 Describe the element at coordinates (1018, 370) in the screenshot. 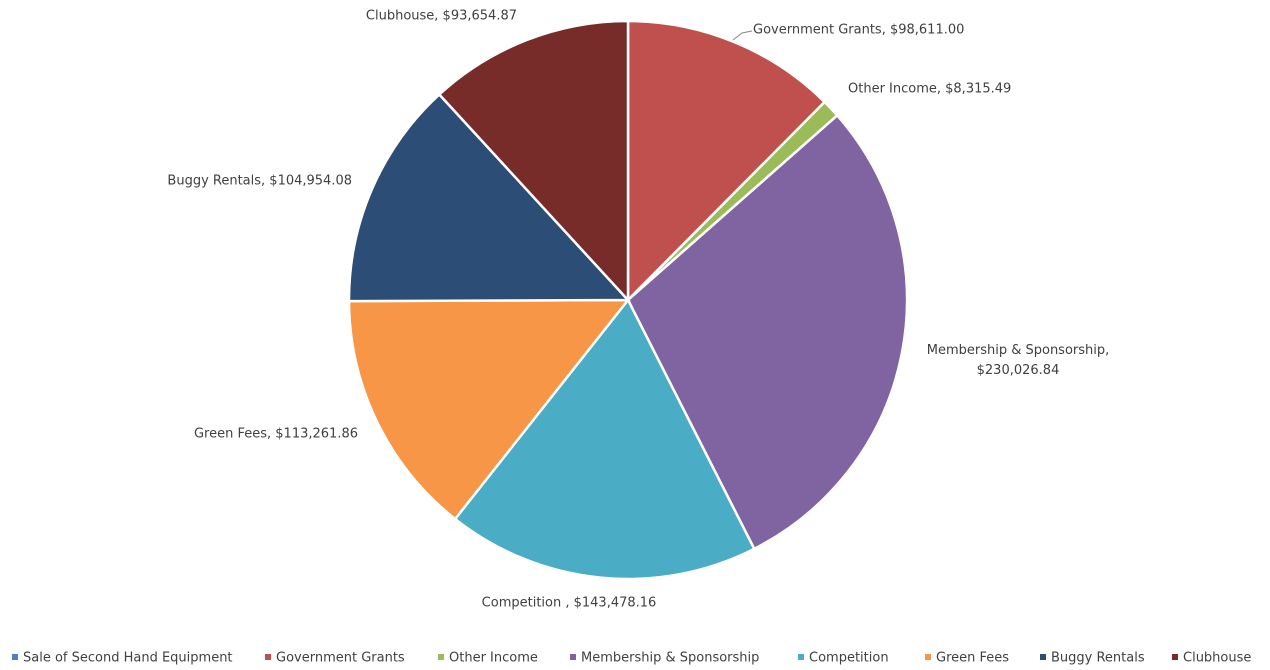

I see `data-label-line: $230,026.84` at that location.